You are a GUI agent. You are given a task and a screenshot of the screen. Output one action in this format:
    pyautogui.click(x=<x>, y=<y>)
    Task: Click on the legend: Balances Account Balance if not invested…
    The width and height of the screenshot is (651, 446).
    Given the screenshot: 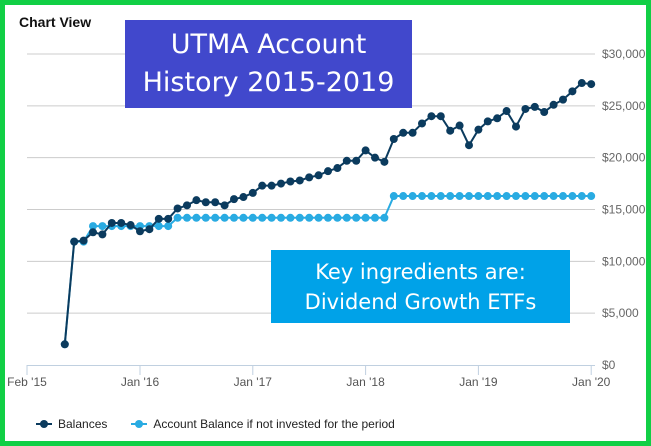 What is the action you would take?
    pyautogui.click(x=215, y=424)
    